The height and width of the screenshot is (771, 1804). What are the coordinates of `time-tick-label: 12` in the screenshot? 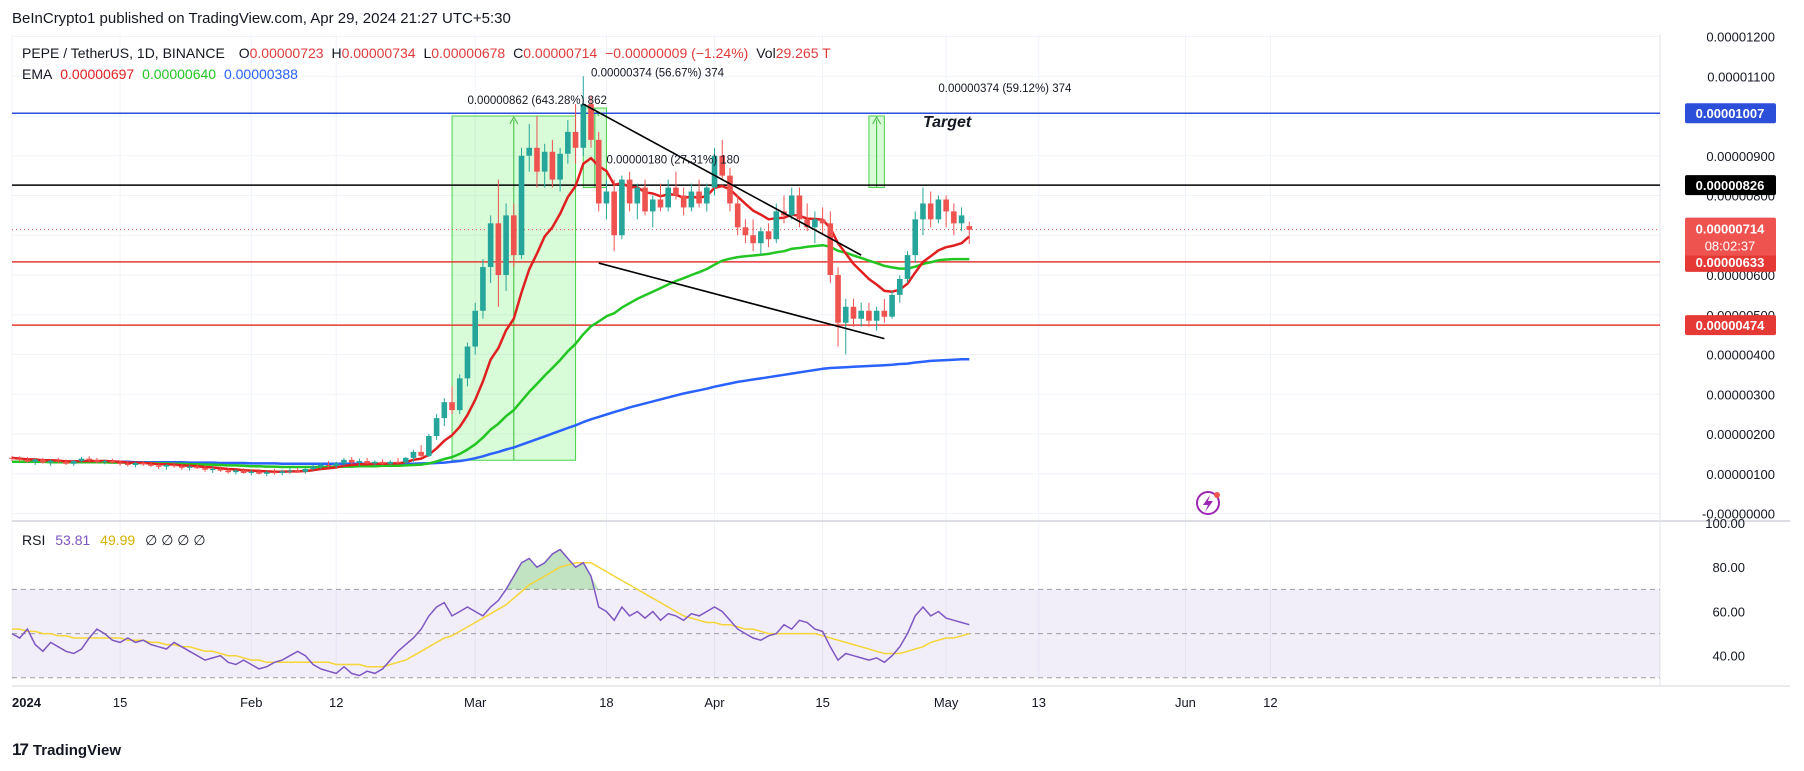 It's located at (1270, 702).